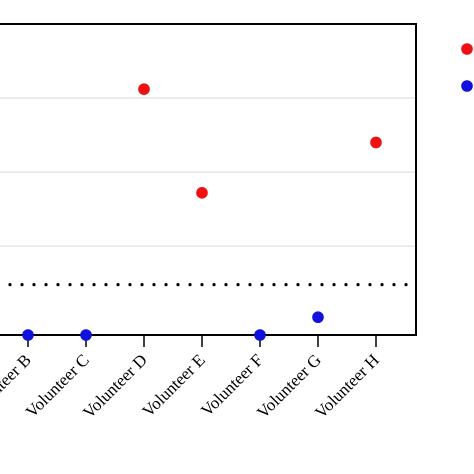 The height and width of the screenshot is (474, 474). Describe the element at coordinates (174, 385) in the screenshot. I see `x-tick-label: Volunteer E` at that location.